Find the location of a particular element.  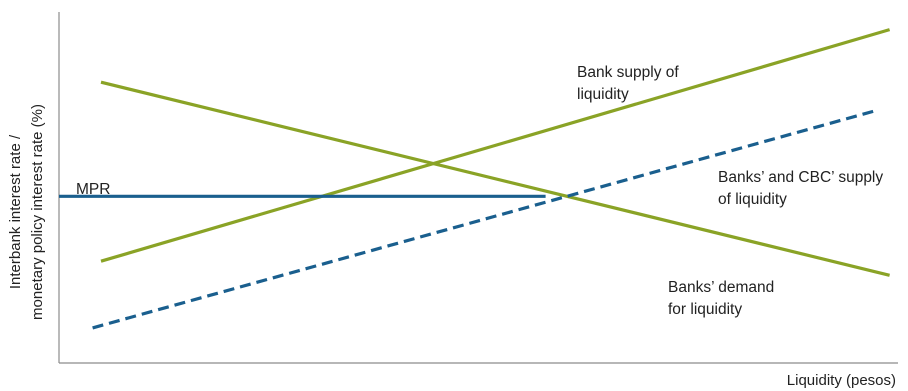

x-axis-label: Liquidity (pesos) is located at coordinates (841, 380).